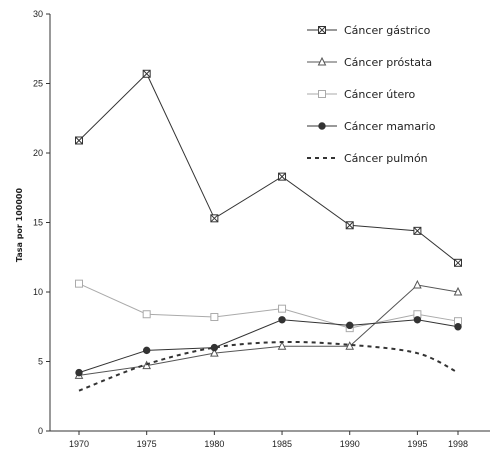  What do you see at coordinates (388, 62) in the screenshot?
I see `legend-label: Cáncer próstata` at bounding box center [388, 62].